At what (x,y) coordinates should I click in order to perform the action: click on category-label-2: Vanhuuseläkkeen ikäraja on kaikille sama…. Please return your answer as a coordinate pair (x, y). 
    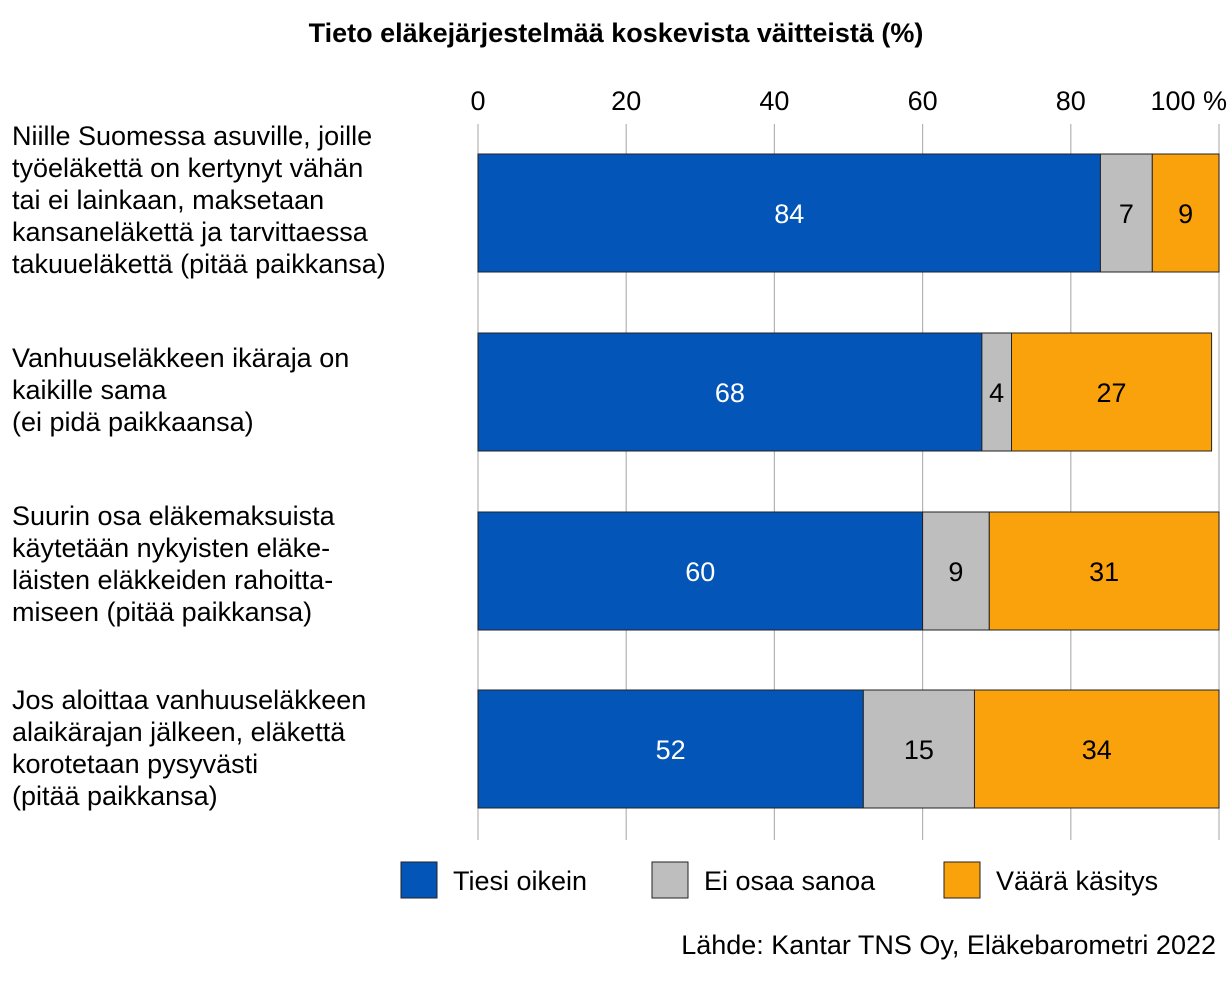
    Looking at the image, I should click on (181, 390).